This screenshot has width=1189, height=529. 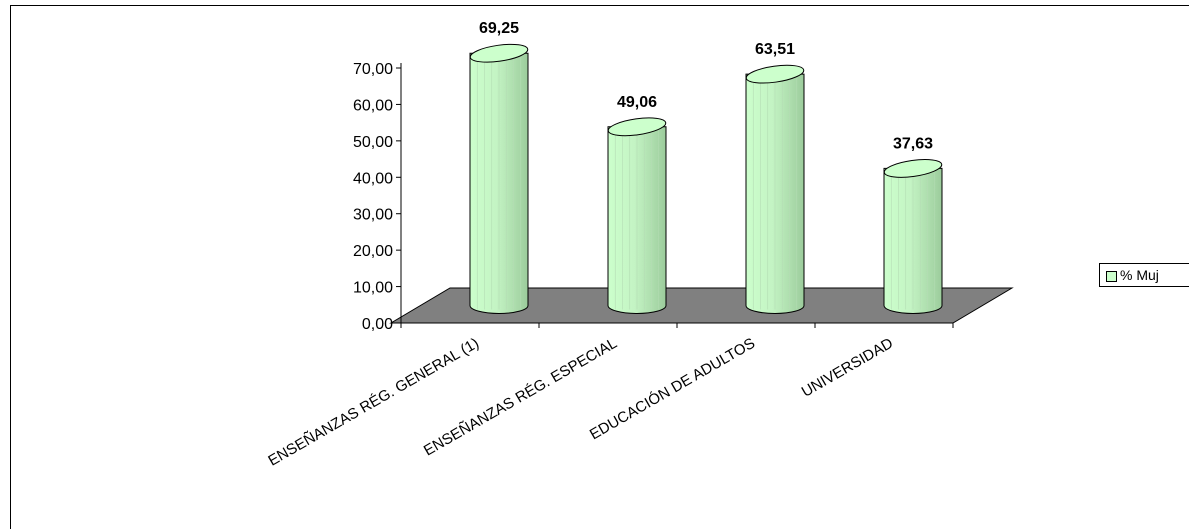 What do you see at coordinates (373, 288) in the screenshot?
I see `y-tick-label: 10,00` at bounding box center [373, 288].